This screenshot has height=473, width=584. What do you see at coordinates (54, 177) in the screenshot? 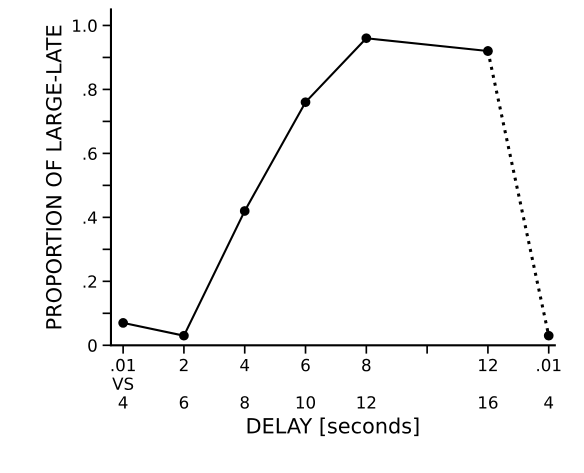
I see `y-axis-title: PROPORTION OF LARGE-LATE` at bounding box center [54, 177].